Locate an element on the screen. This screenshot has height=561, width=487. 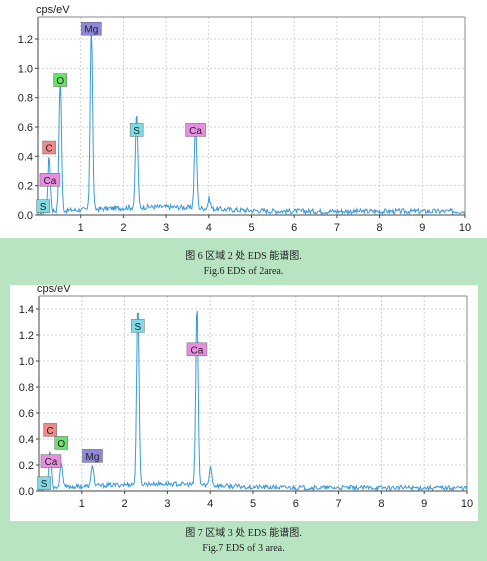
figure-6-caption-cn: 图 6 区域 2 处 EDS 能谱图. is located at coordinates (243, 256).